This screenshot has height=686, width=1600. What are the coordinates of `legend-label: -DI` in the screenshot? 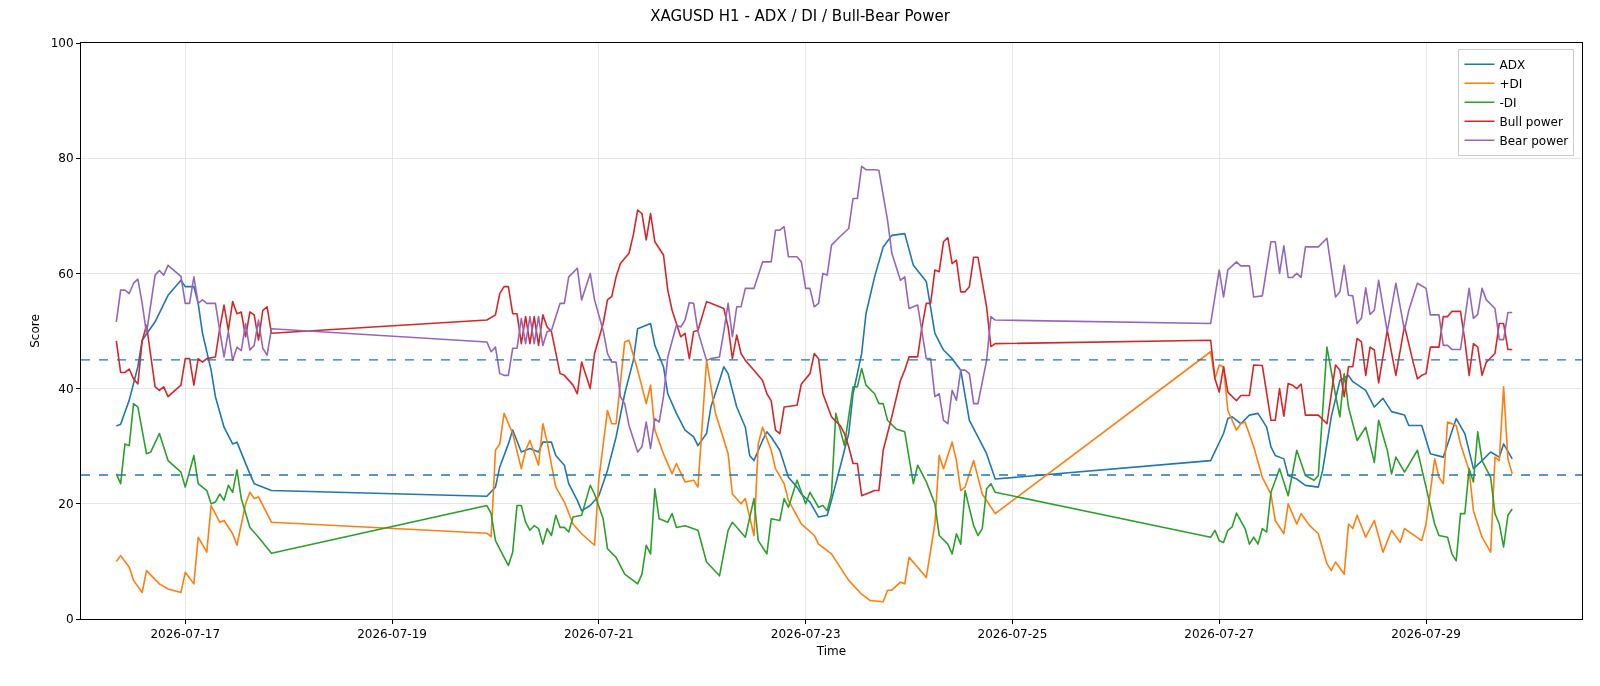 It's located at (1508, 102).